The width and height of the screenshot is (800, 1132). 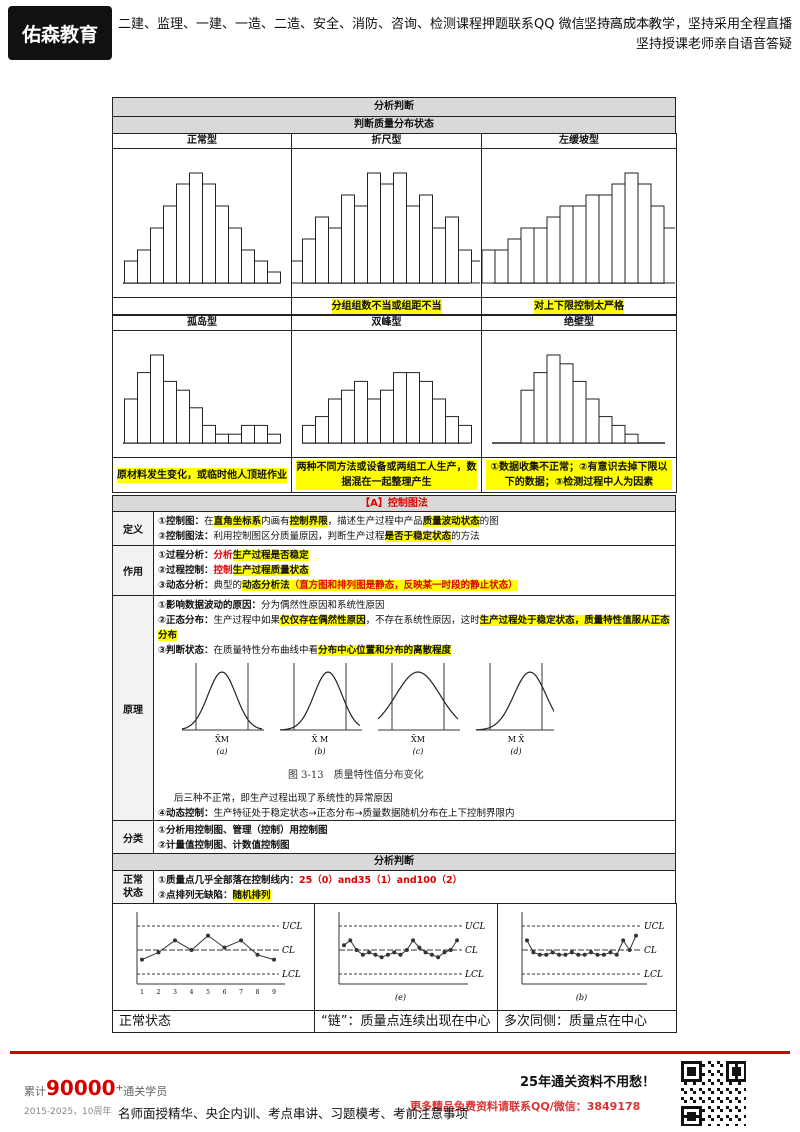 What do you see at coordinates (414, 536) in the screenshot?
I see `text-line: ②控制图法：利用控制图区分质量原因，判断生产过程是否于稳定状态的方法` at bounding box center [414, 536].